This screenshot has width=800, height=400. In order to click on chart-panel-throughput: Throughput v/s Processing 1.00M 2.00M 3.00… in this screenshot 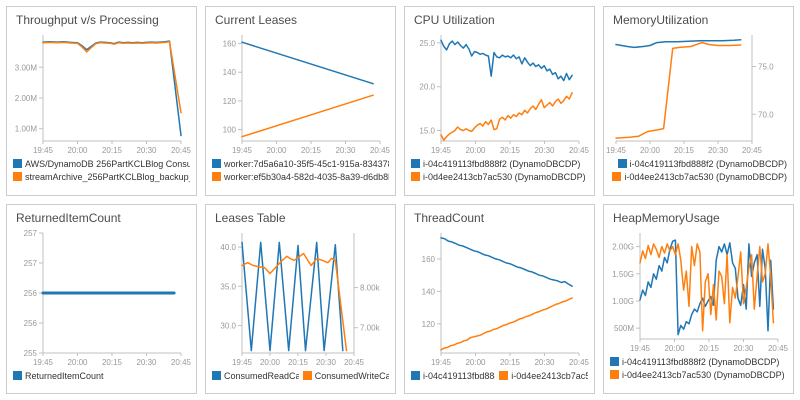, I will do `click(101, 101)`.